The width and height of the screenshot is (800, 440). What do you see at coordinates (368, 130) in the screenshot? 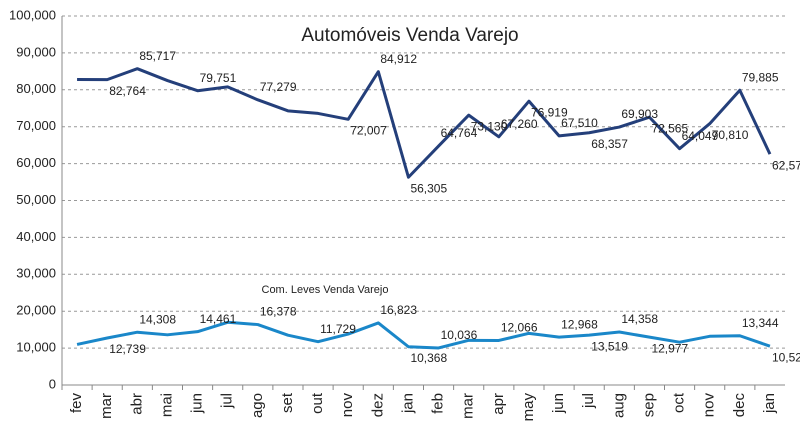
I see `data-label: 72,007` at bounding box center [368, 130].